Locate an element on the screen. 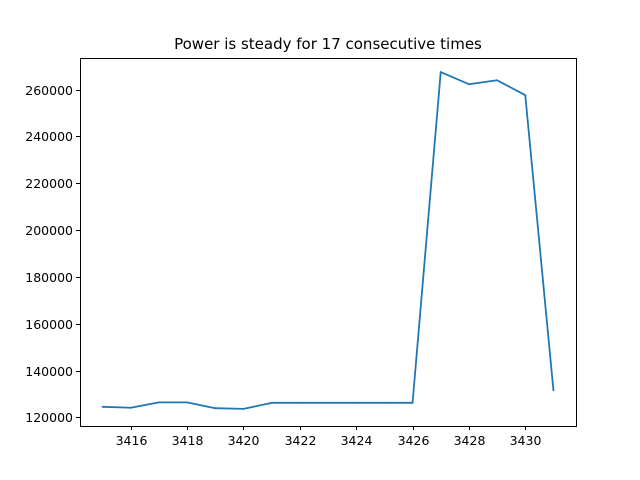  x-tick-label: 3424 is located at coordinates (357, 440).